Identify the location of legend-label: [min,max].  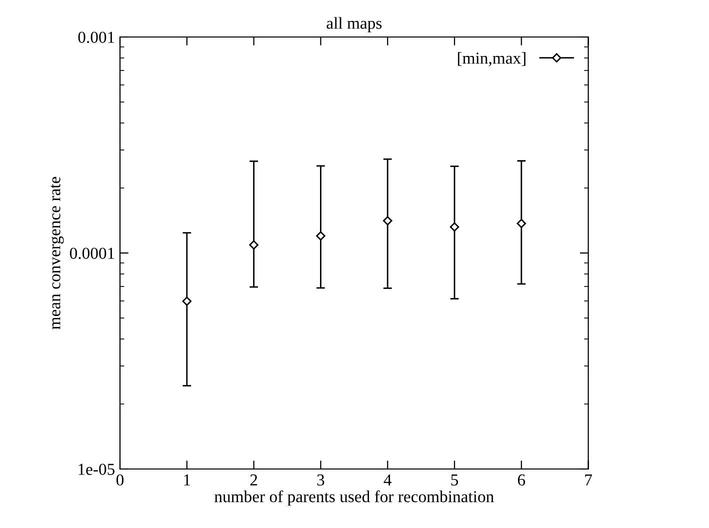
(492, 59).